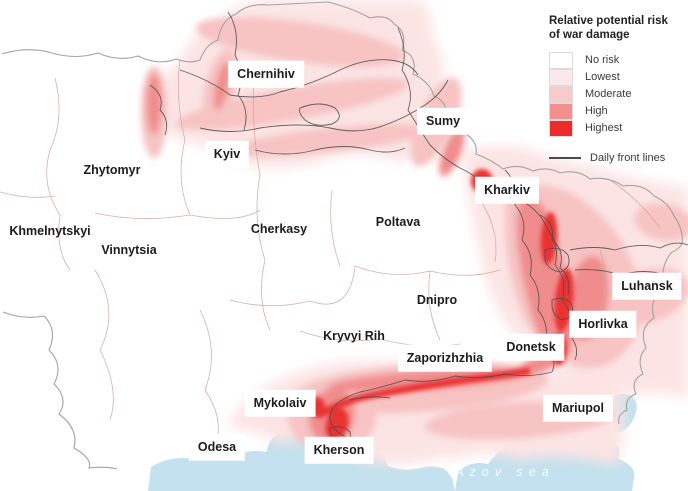 The height and width of the screenshot is (491, 688). I want to click on legend-label-lowest: Lowest, so click(602, 76).